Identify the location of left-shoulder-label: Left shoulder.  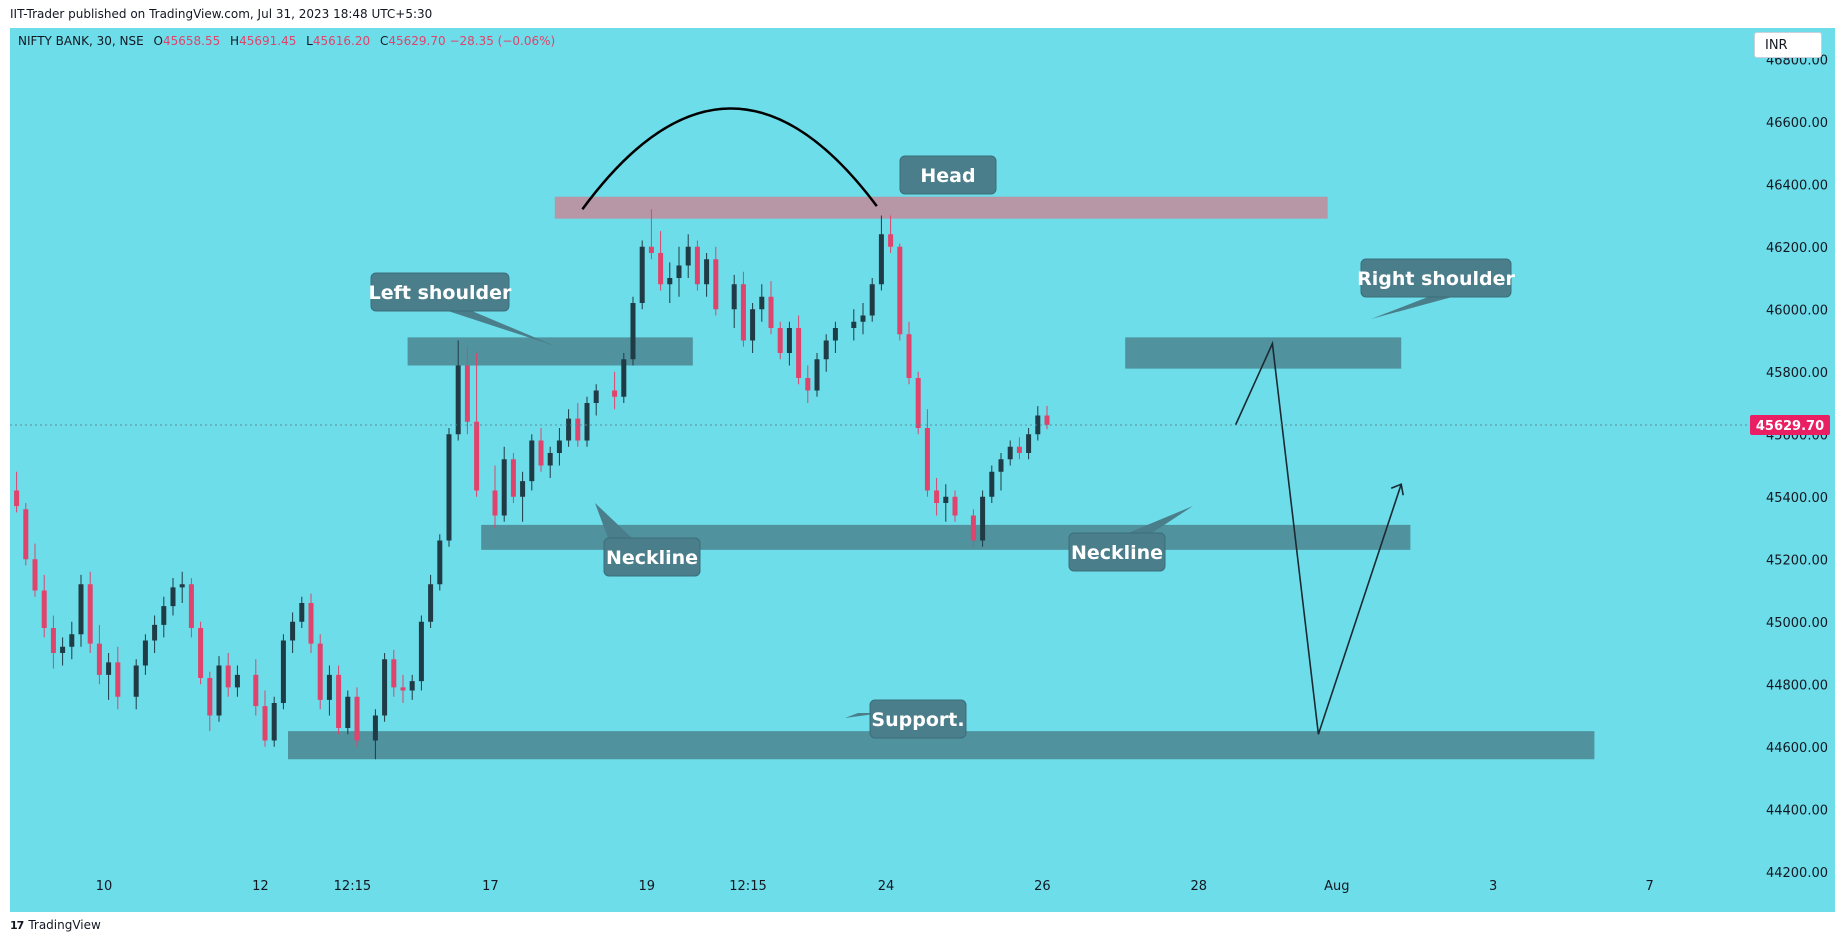
(462, 309).